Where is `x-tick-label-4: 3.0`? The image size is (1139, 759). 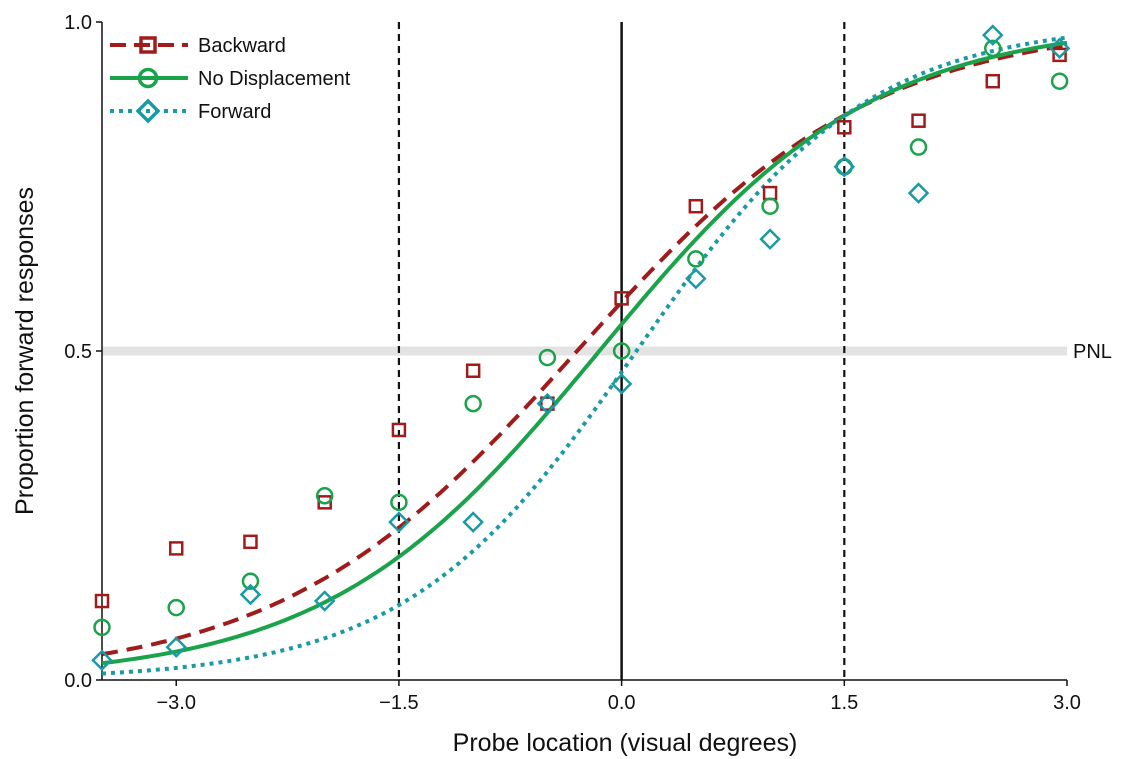
x-tick-label-4: 3.0 is located at coordinates (1067, 703).